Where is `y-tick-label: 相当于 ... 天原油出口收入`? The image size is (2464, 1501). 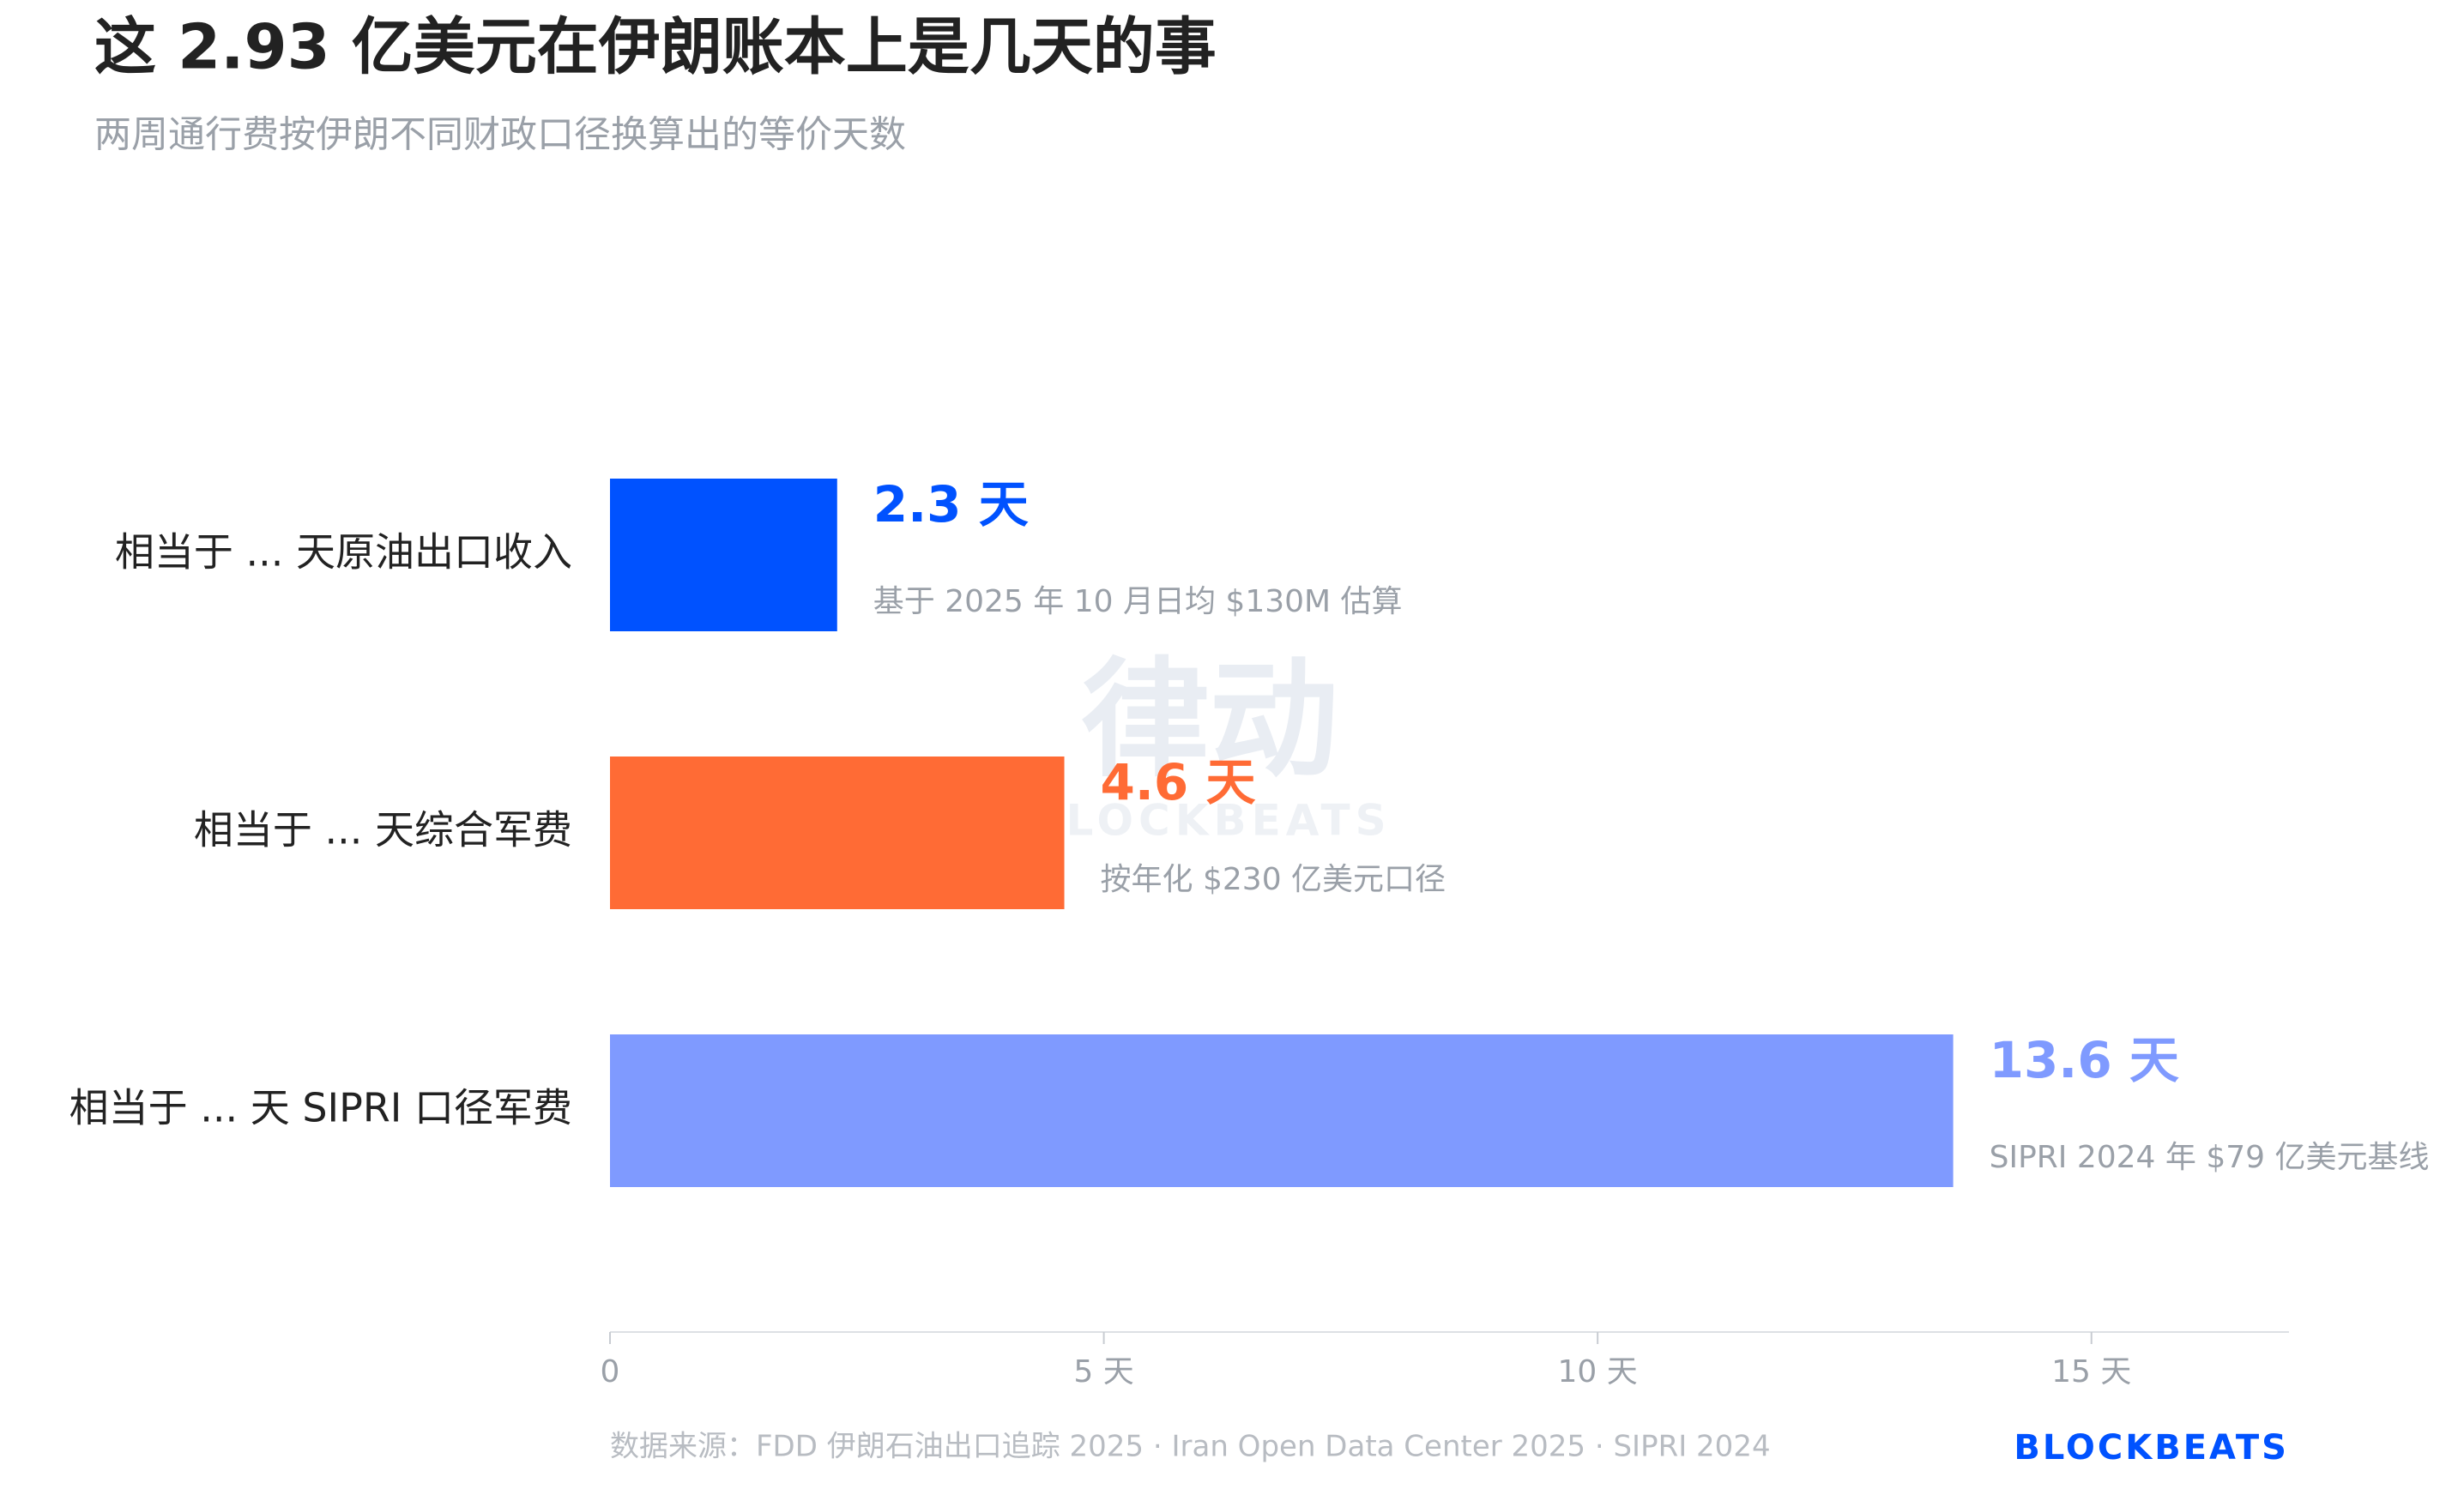
y-tick-label: 相当于 ... 天原油出口收入 is located at coordinates (343, 553).